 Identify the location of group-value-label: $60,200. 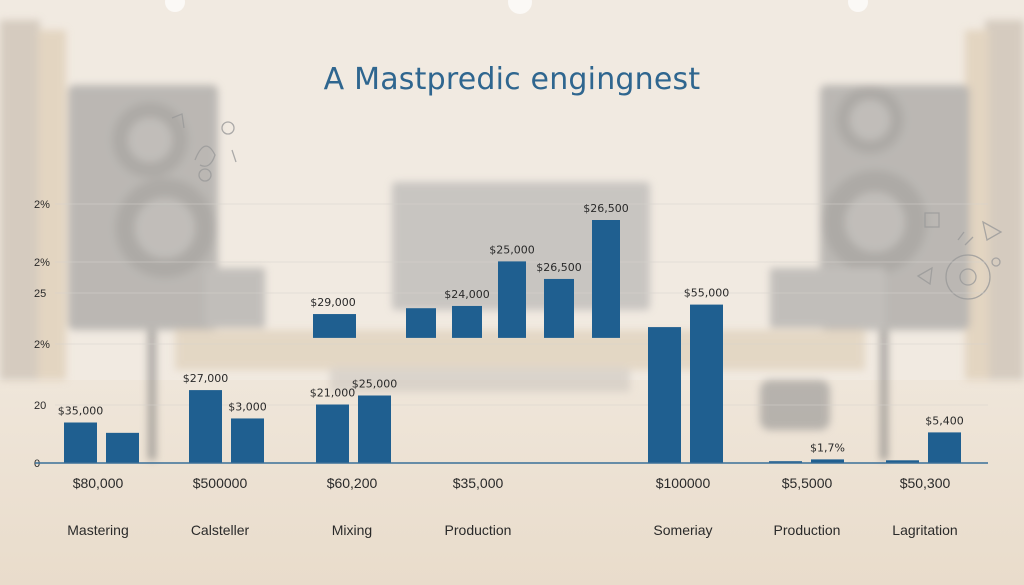
(352, 483).